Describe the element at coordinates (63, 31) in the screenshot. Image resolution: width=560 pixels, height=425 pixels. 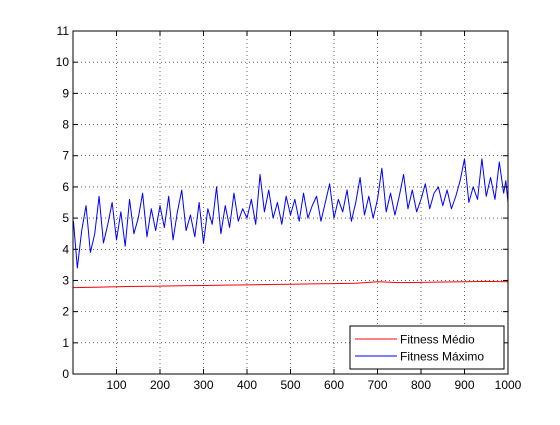
I see `y-tick-label: 11` at that location.